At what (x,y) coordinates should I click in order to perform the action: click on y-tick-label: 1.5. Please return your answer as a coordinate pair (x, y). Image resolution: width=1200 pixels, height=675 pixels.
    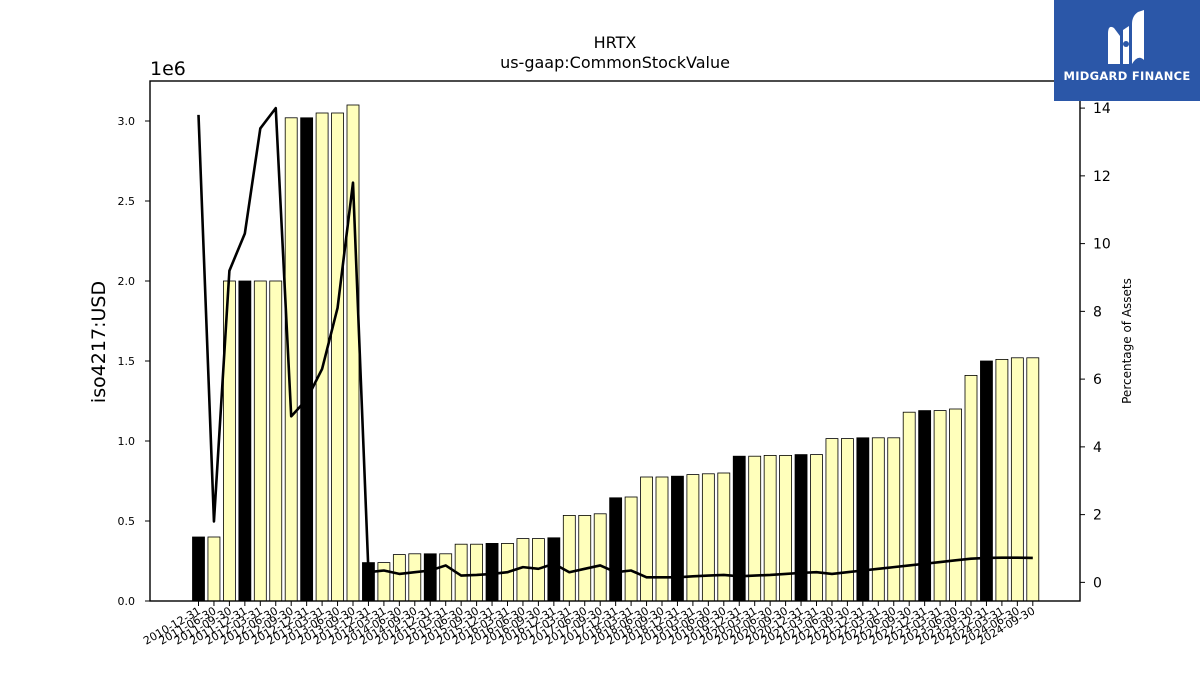
    Looking at the image, I should click on (127, 361).